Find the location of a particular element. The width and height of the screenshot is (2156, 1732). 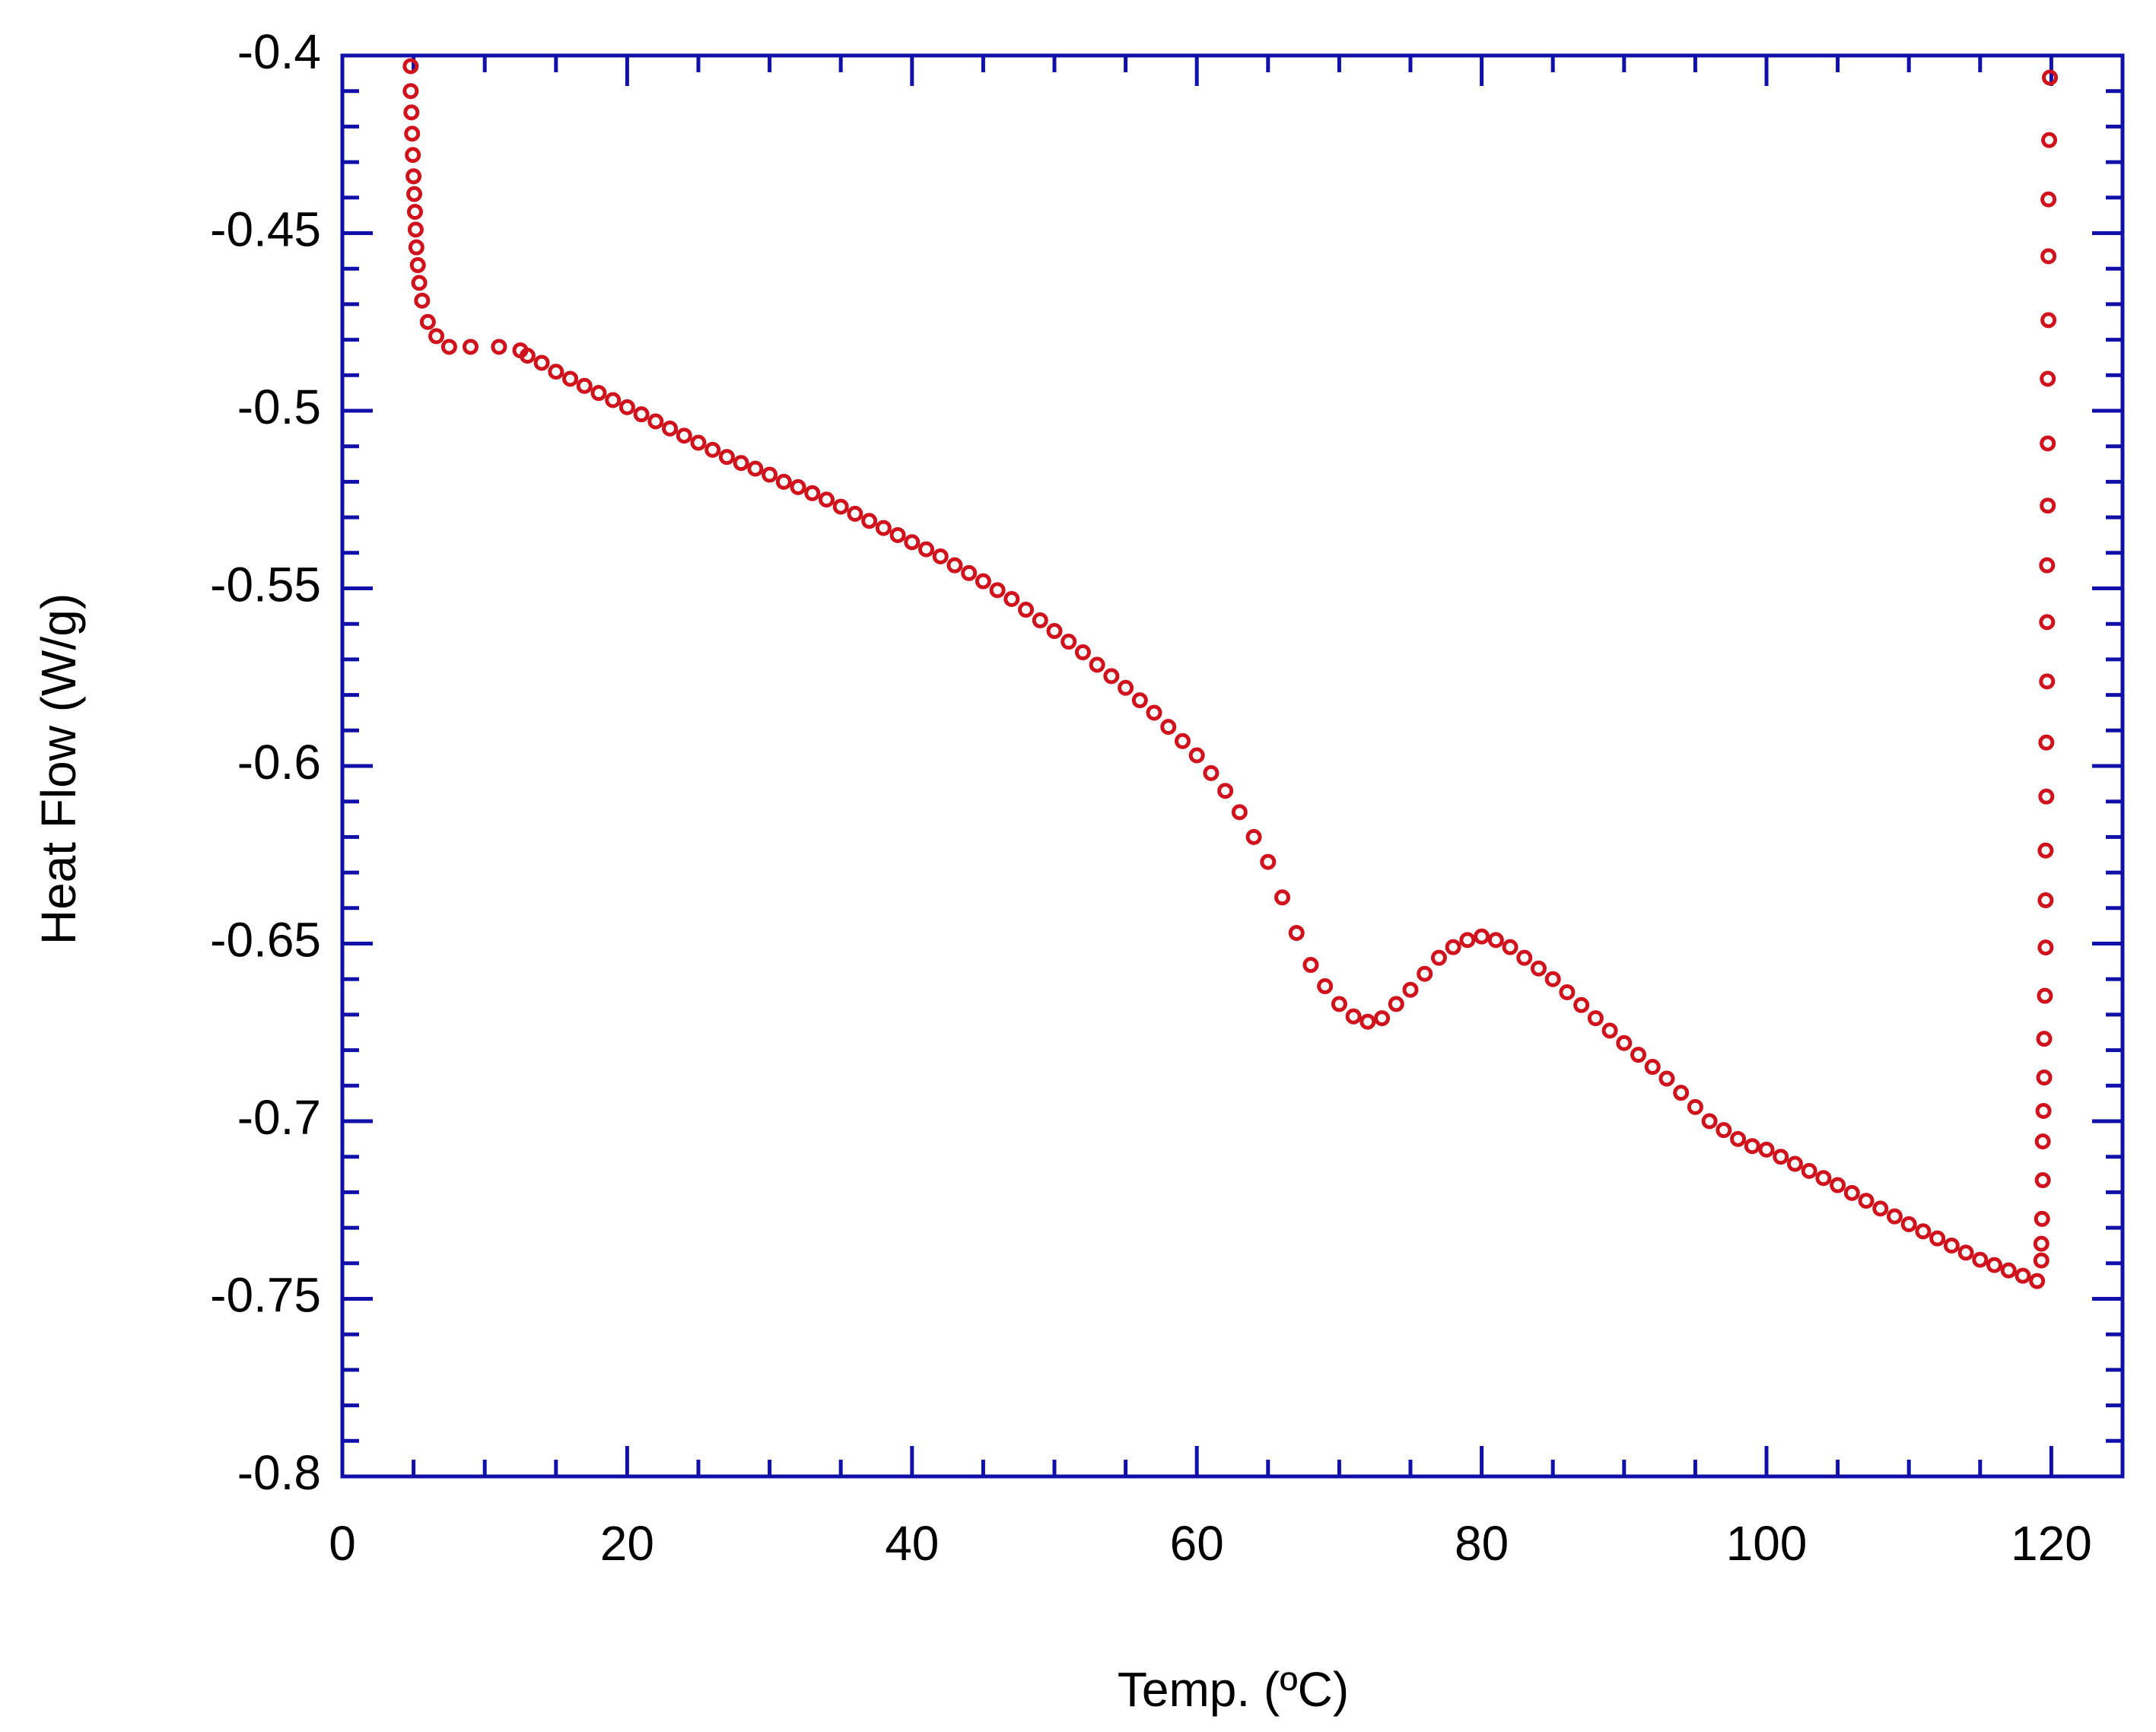

x-tick-label: 40 is located at coordinates (912, 1543).